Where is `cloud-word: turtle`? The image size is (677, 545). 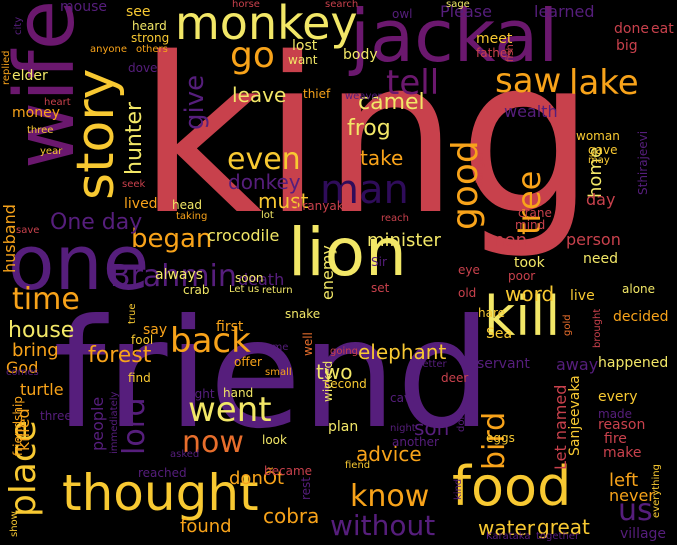 cloud-word: turtle is located at coordinates (42, 389).